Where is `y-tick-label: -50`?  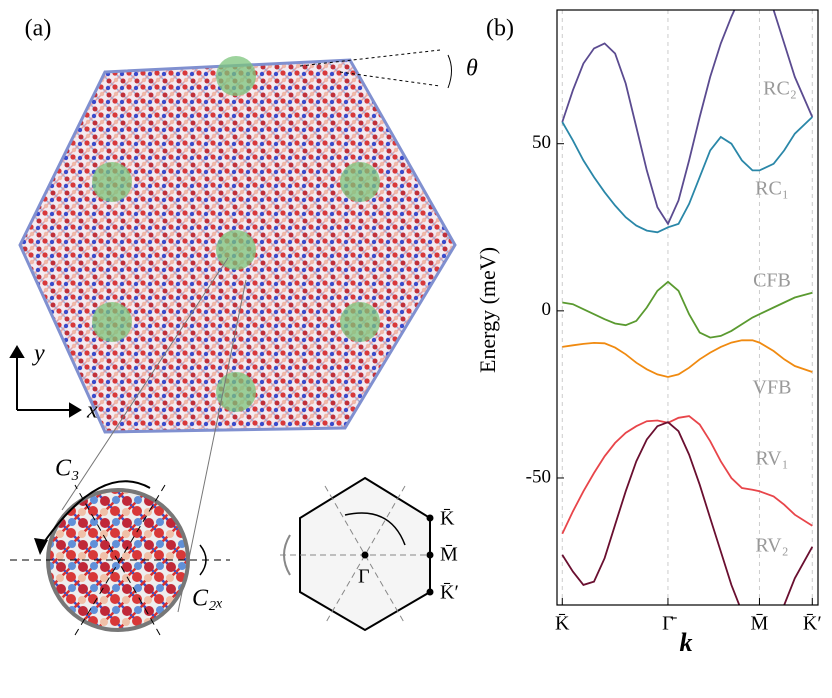 y-tick-label: -50 is located at coordinates (538, 476).